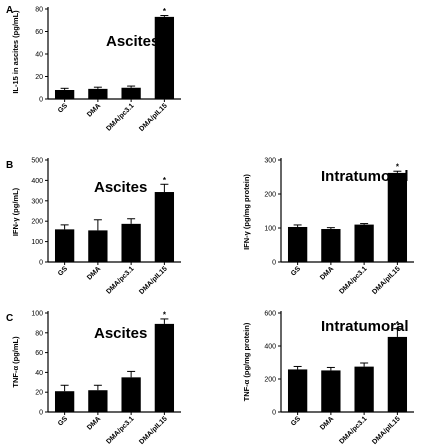 The width and height of the screenshot is (435, 446). I want to click on y-tick-label: 500, so click(37, 161).